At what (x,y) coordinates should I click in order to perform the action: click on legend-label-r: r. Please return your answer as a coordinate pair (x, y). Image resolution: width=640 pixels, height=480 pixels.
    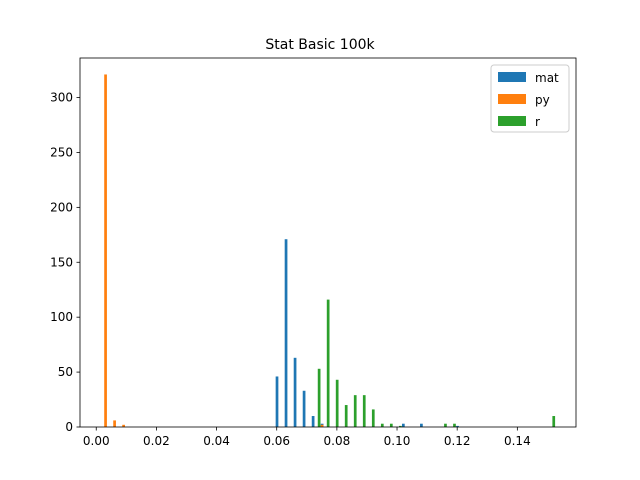
    Looking at the image, I should click on (537, 122).